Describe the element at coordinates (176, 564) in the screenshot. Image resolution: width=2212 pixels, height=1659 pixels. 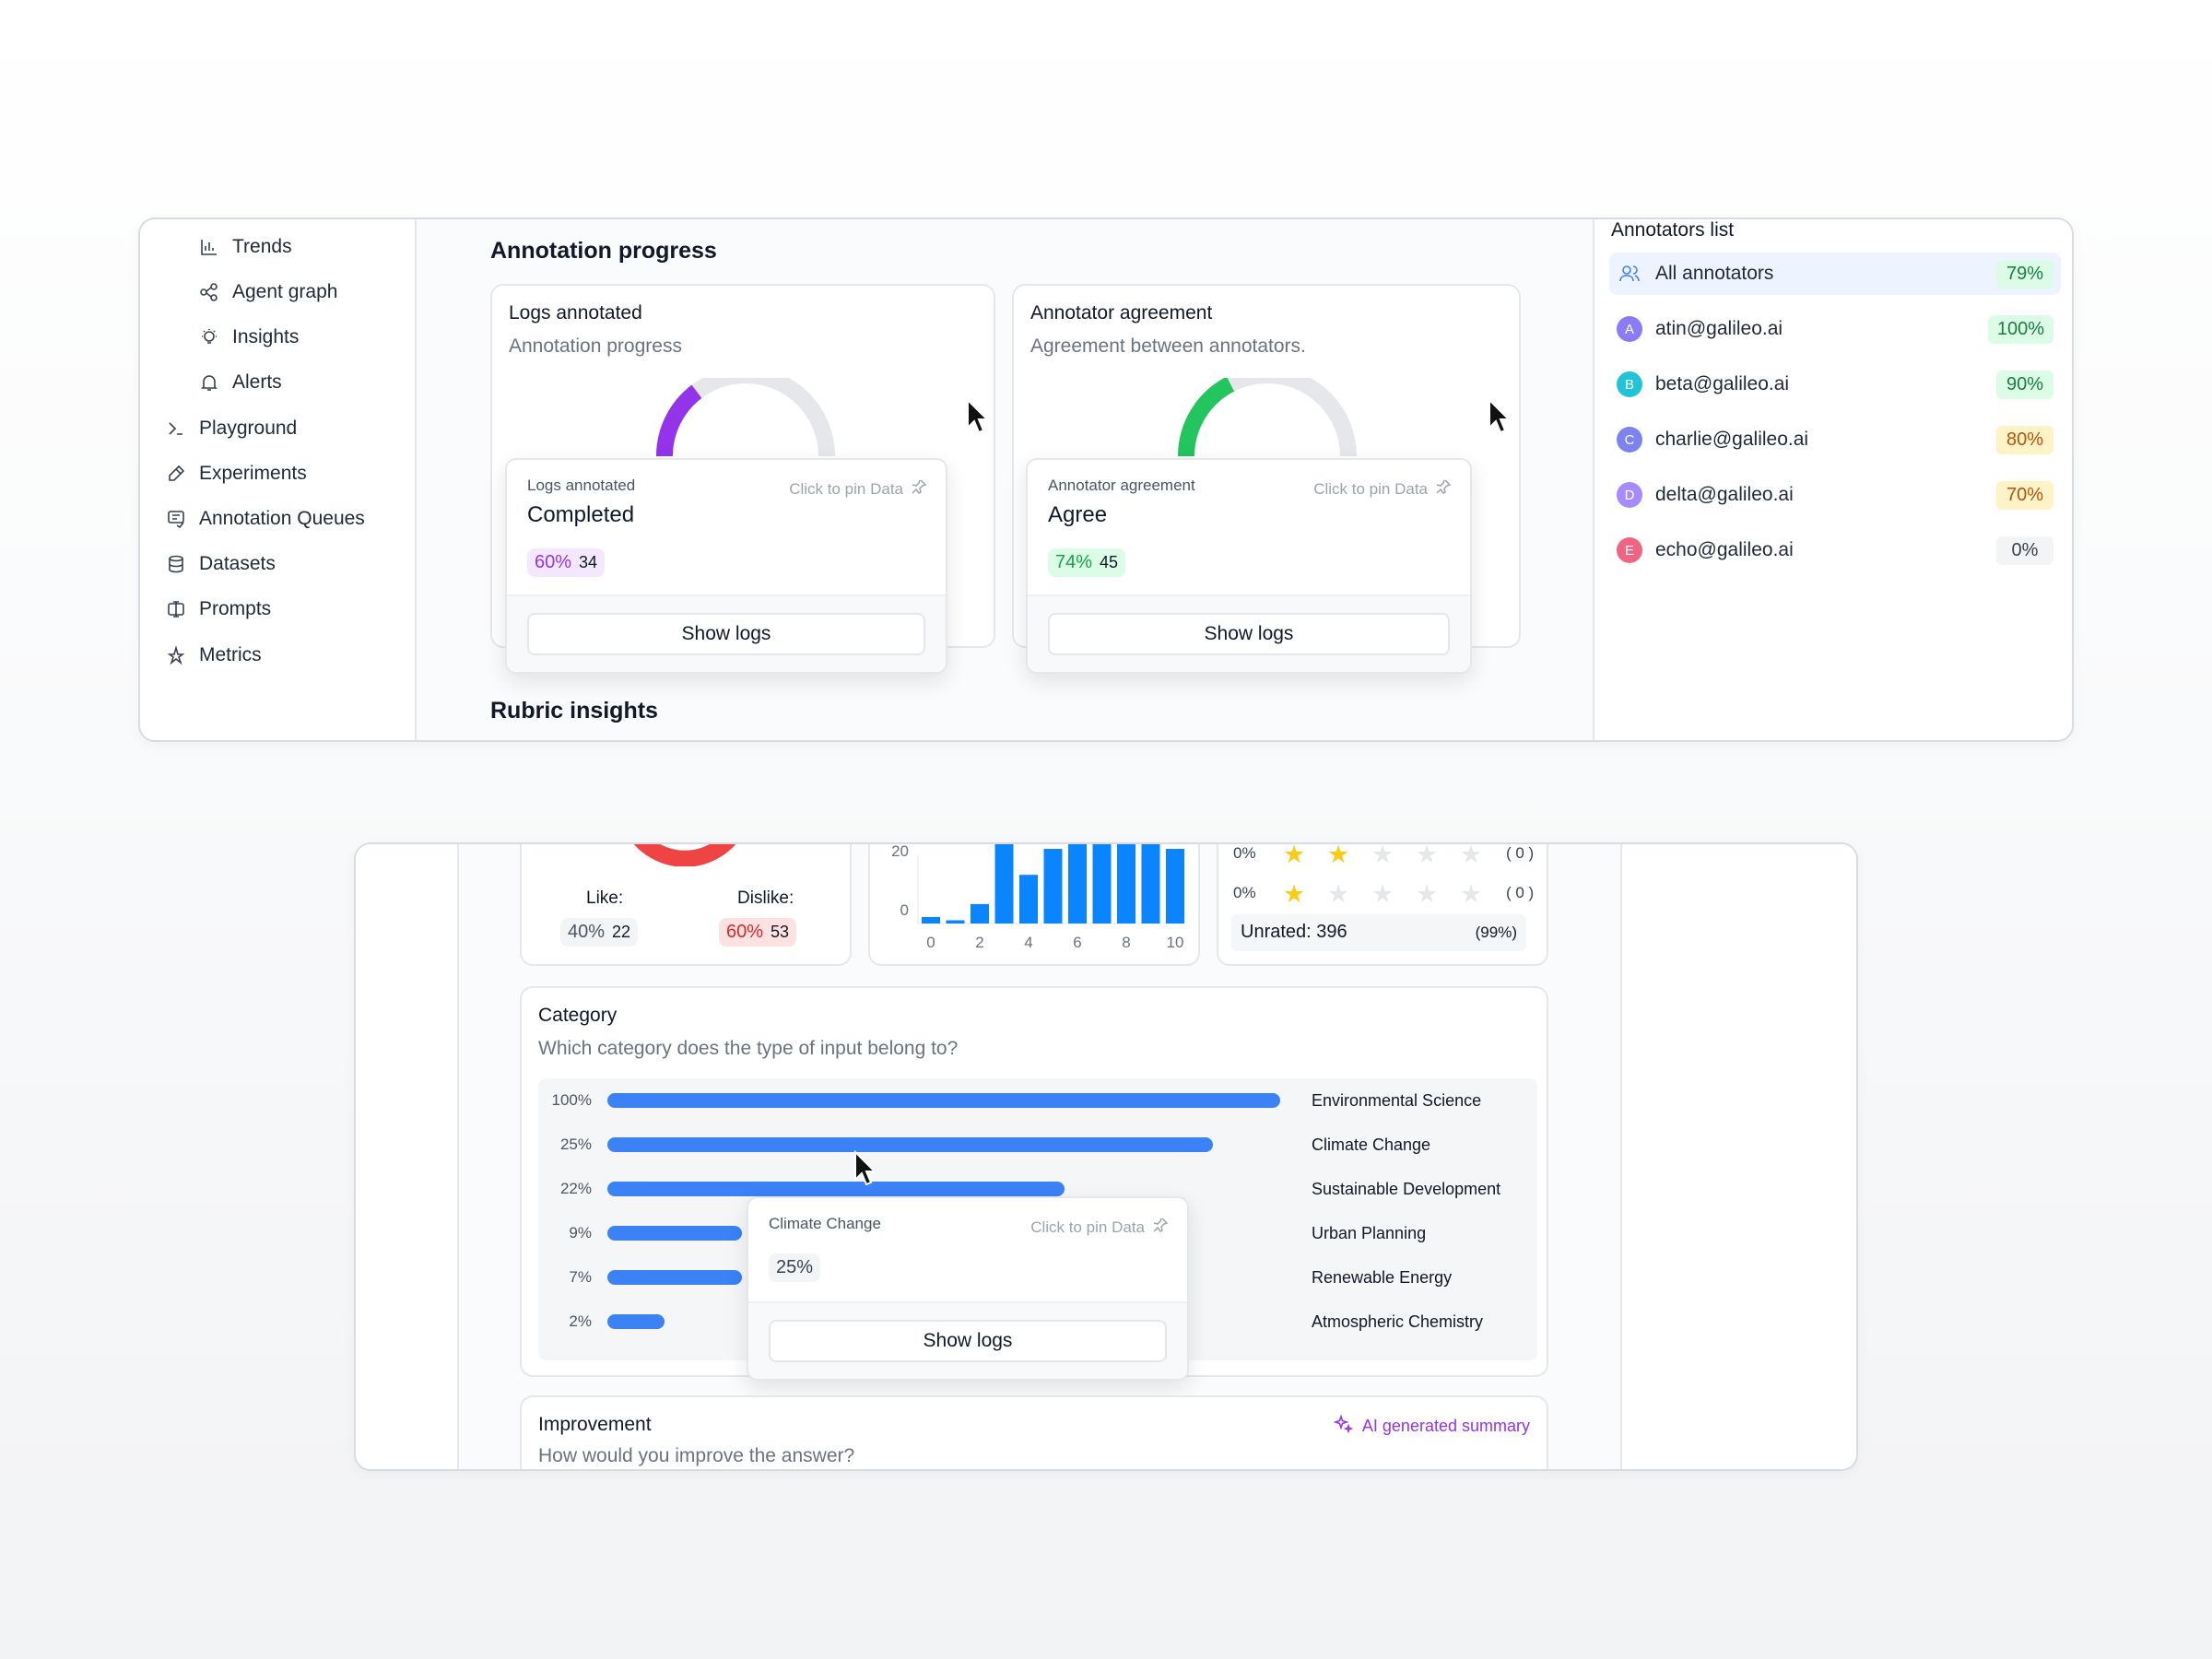
I see `database-icon` at that location.